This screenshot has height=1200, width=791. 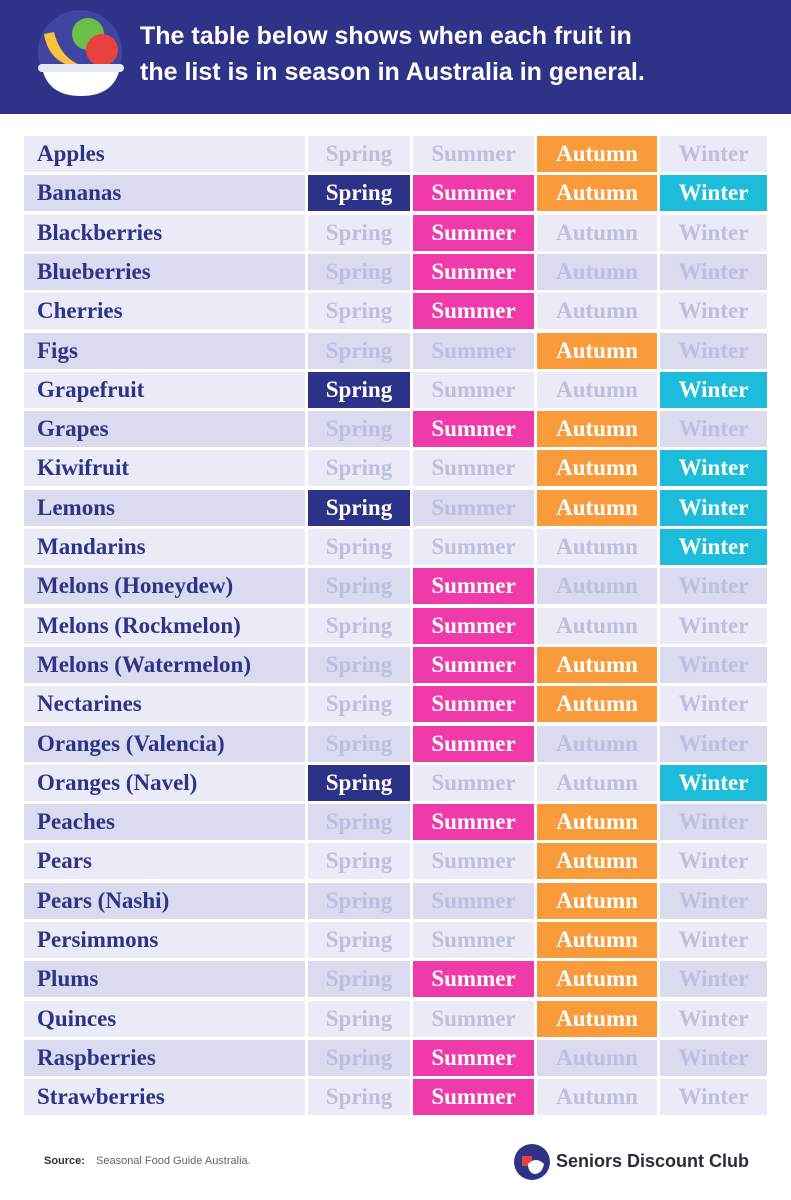 What do you see at coordinates (164, 232) in the screenshot?
I see `fruit-name: Blackberries` at bounding box center [164, 232].